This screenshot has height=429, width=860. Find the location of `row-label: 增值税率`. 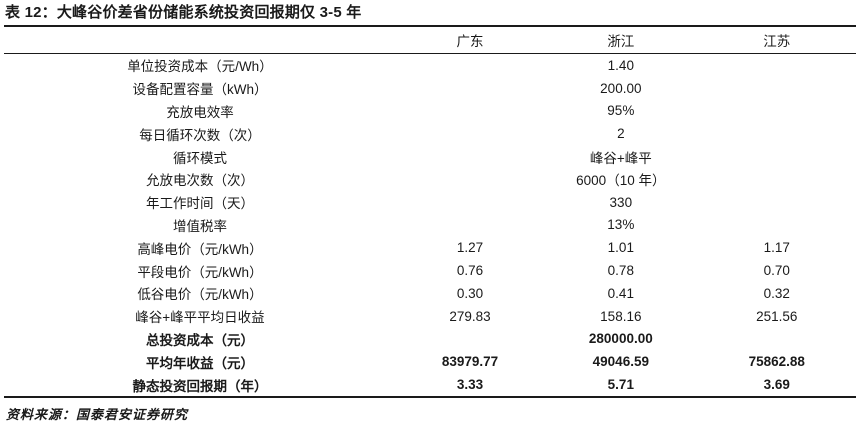

row-label: 增值税率 is located at coordinates (199, 226).